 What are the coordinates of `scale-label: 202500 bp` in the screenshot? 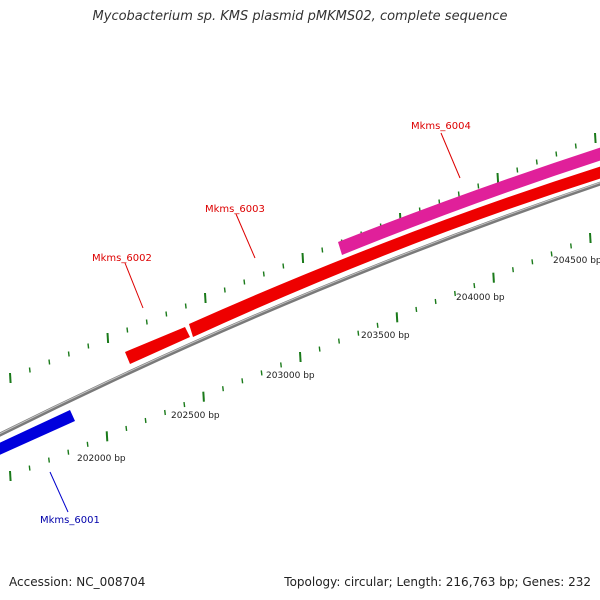 It's located at (195, 416).